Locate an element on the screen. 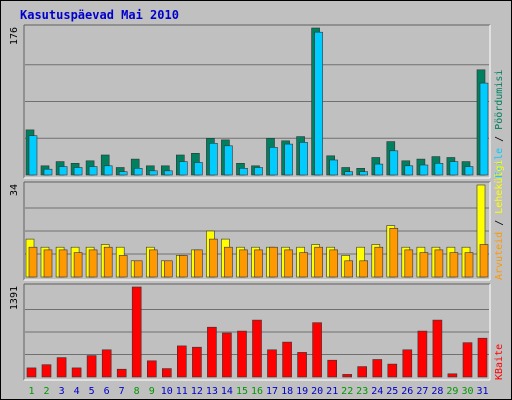 The height and width of the screenshot is (400, 512). x-tick-label: 11 is located at coordinates (182, 391).